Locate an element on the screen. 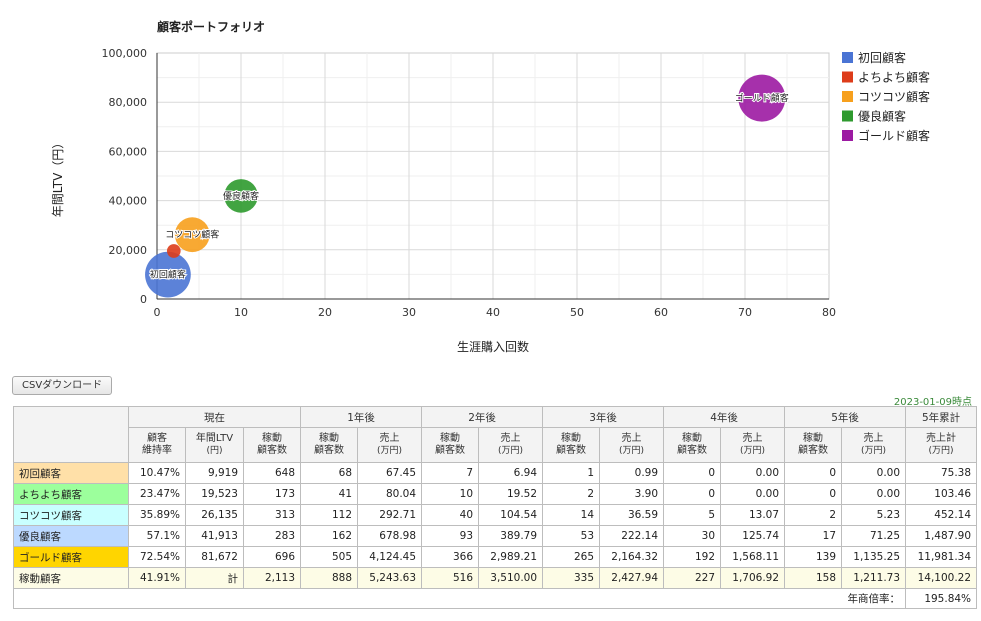  footer-label: 年商倍率： is located at coordinates (874, 598).